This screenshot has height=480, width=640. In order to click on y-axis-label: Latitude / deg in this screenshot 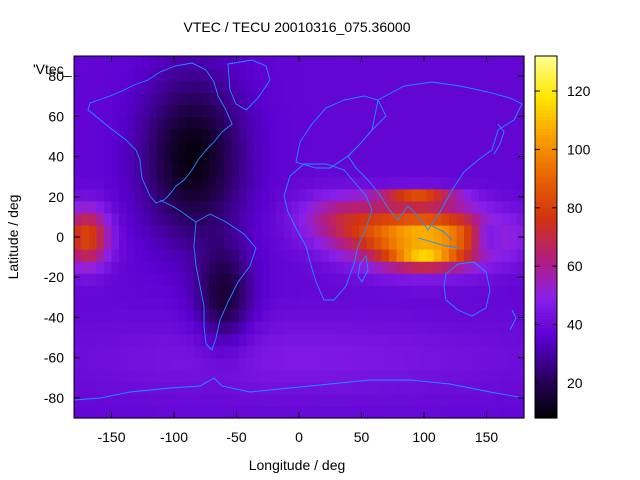, I will do `click(13, 237)`.